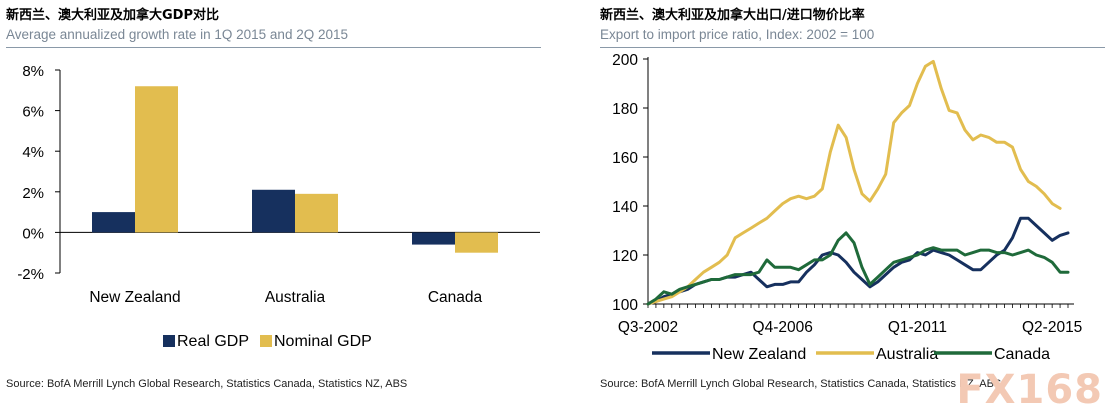  Describe the element at coordinates (295, 297) in the screenshot. I see `x-category-label: Australia` at that location.